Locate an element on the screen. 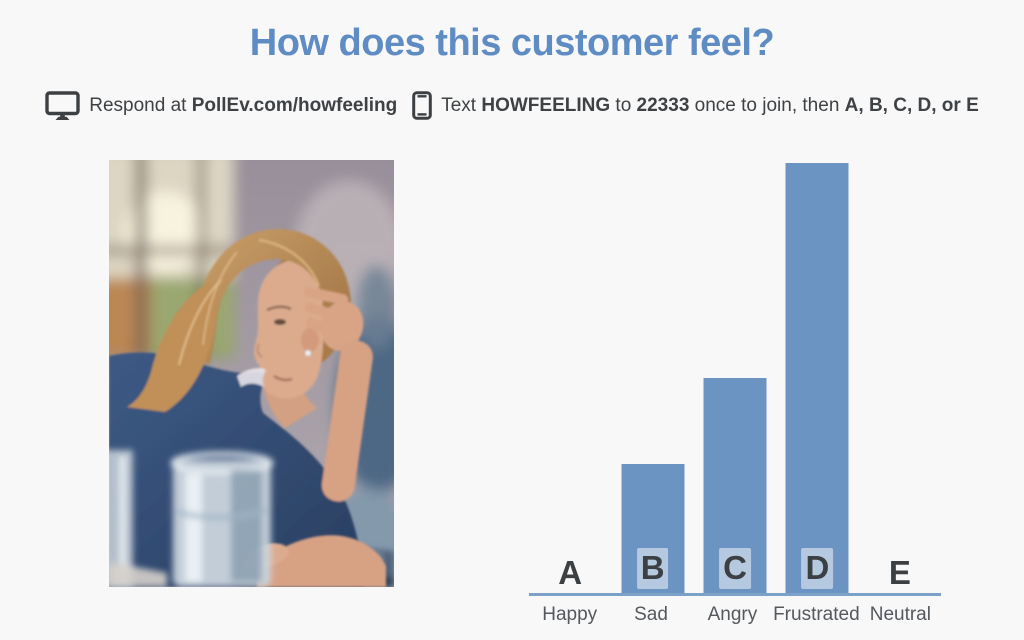  sms-options: A, B, C, D, or E is located at coordinates (911, 105).